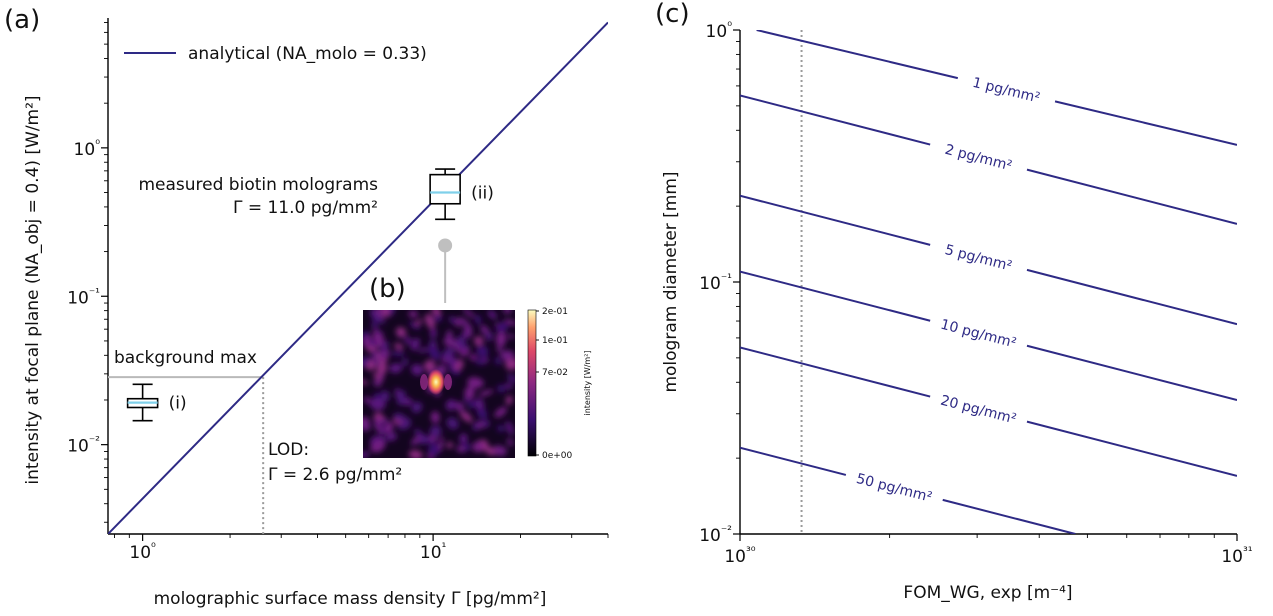 The height and width of the screenshot is (616, 1273). I want to click on contour-label: 2 pg/mm², so click(978, 158).